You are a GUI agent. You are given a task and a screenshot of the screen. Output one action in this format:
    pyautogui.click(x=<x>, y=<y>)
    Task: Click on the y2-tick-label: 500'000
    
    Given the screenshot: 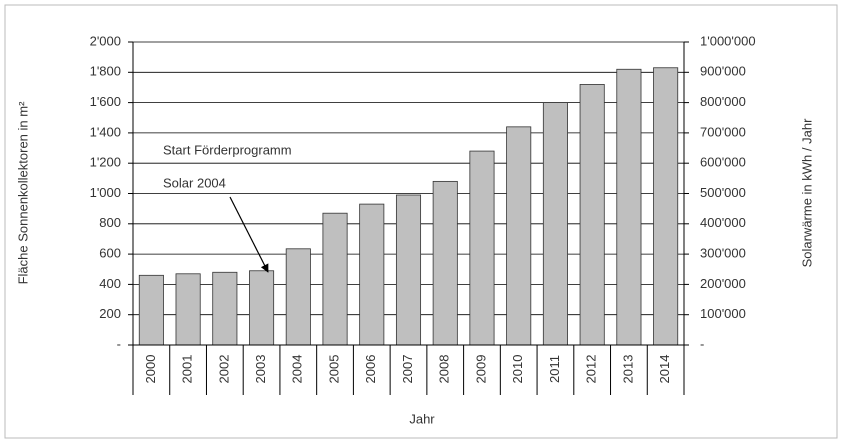 What is the action you would take?
    pyautogui.click(x=723, y=192)
    